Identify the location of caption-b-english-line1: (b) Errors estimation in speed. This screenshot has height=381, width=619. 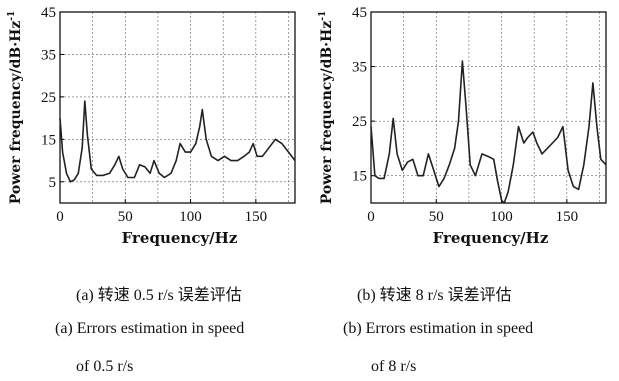
(438, 328).